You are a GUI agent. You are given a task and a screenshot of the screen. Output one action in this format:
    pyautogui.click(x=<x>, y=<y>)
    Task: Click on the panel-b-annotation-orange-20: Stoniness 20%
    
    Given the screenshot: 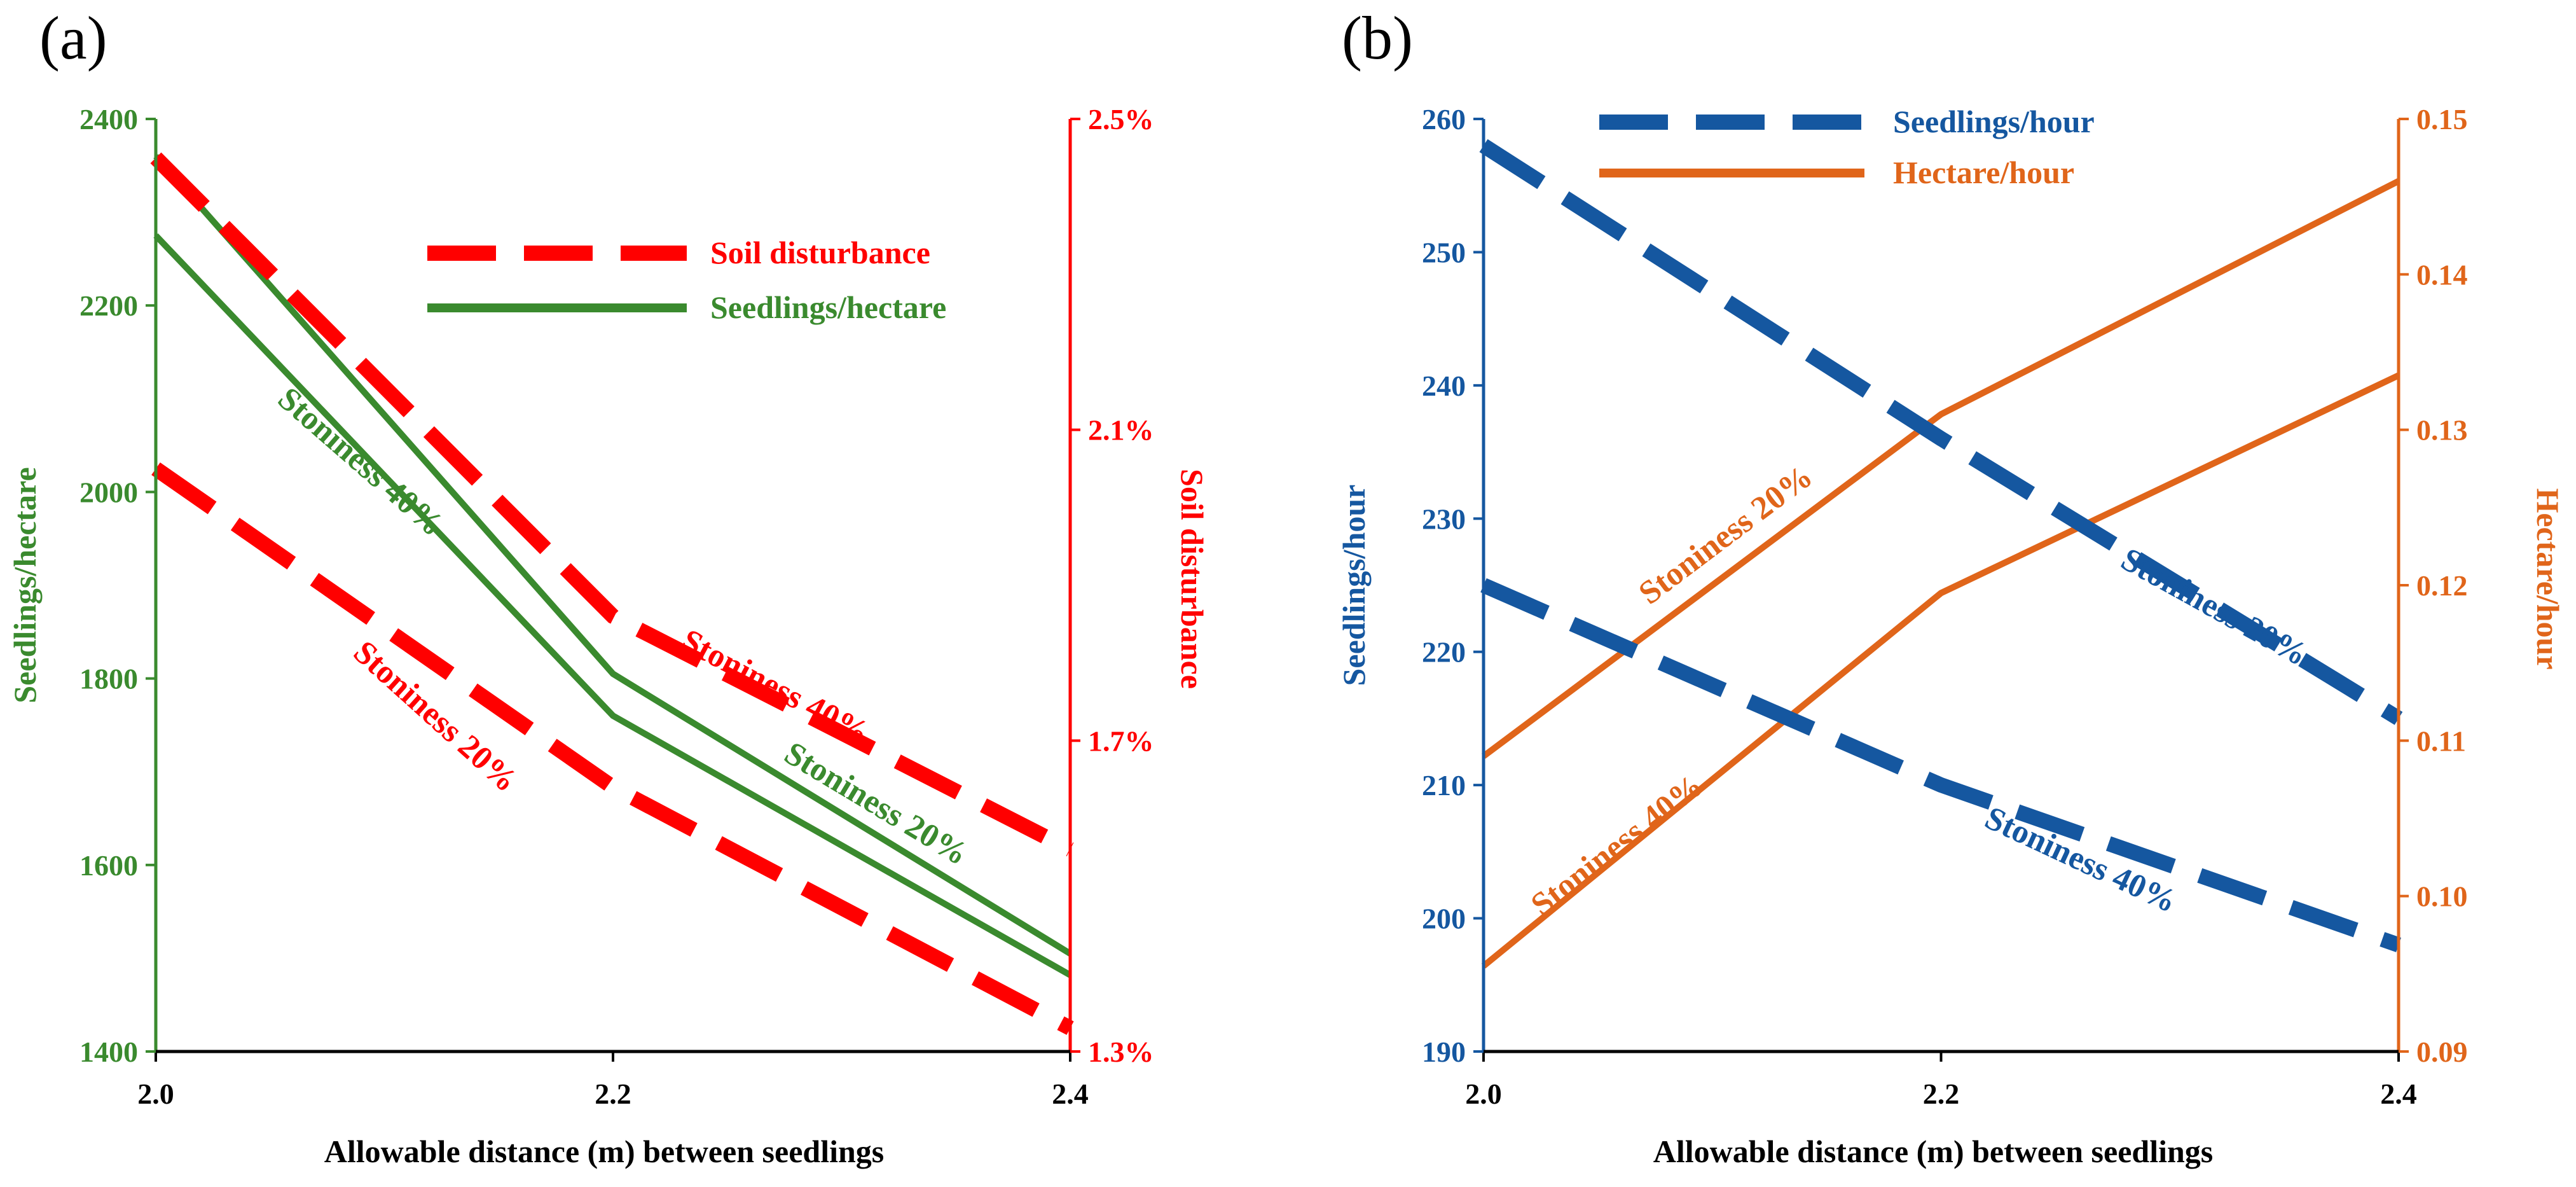 What is the action you would take?
    pyautogui.click(x=1726, y=534)
    